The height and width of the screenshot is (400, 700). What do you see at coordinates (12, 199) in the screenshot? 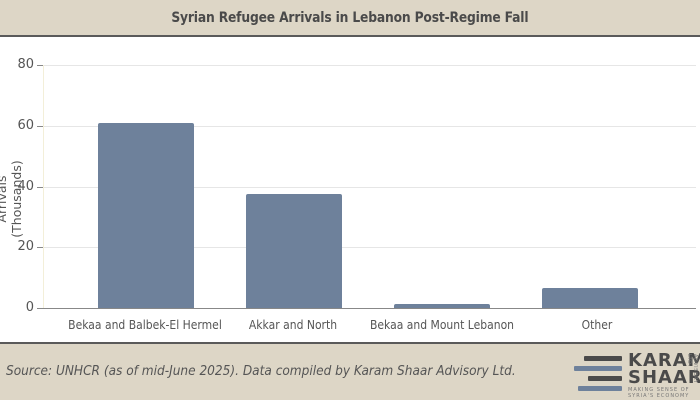
I see `y-axis-label: Arrivals (Thousands)` at bounding box center [12, 199].